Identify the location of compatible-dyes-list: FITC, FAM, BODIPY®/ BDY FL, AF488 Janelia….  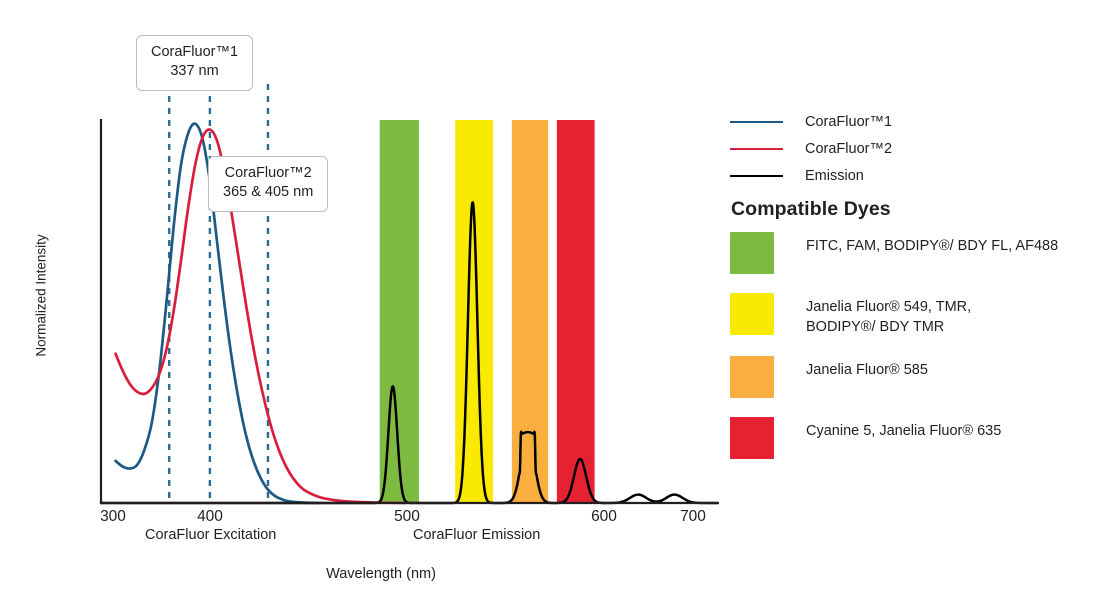
(917, 355).